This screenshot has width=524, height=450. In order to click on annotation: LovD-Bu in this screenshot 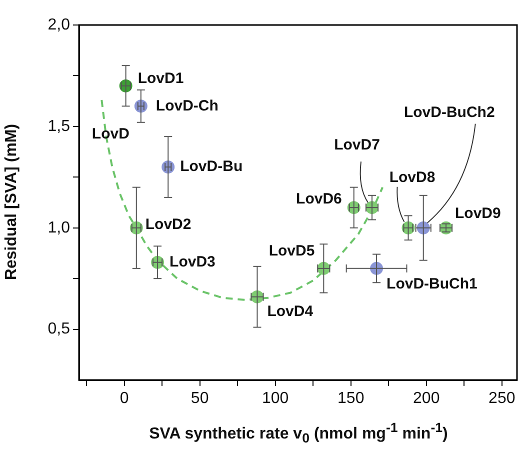, I will do `click(211, 167)`.